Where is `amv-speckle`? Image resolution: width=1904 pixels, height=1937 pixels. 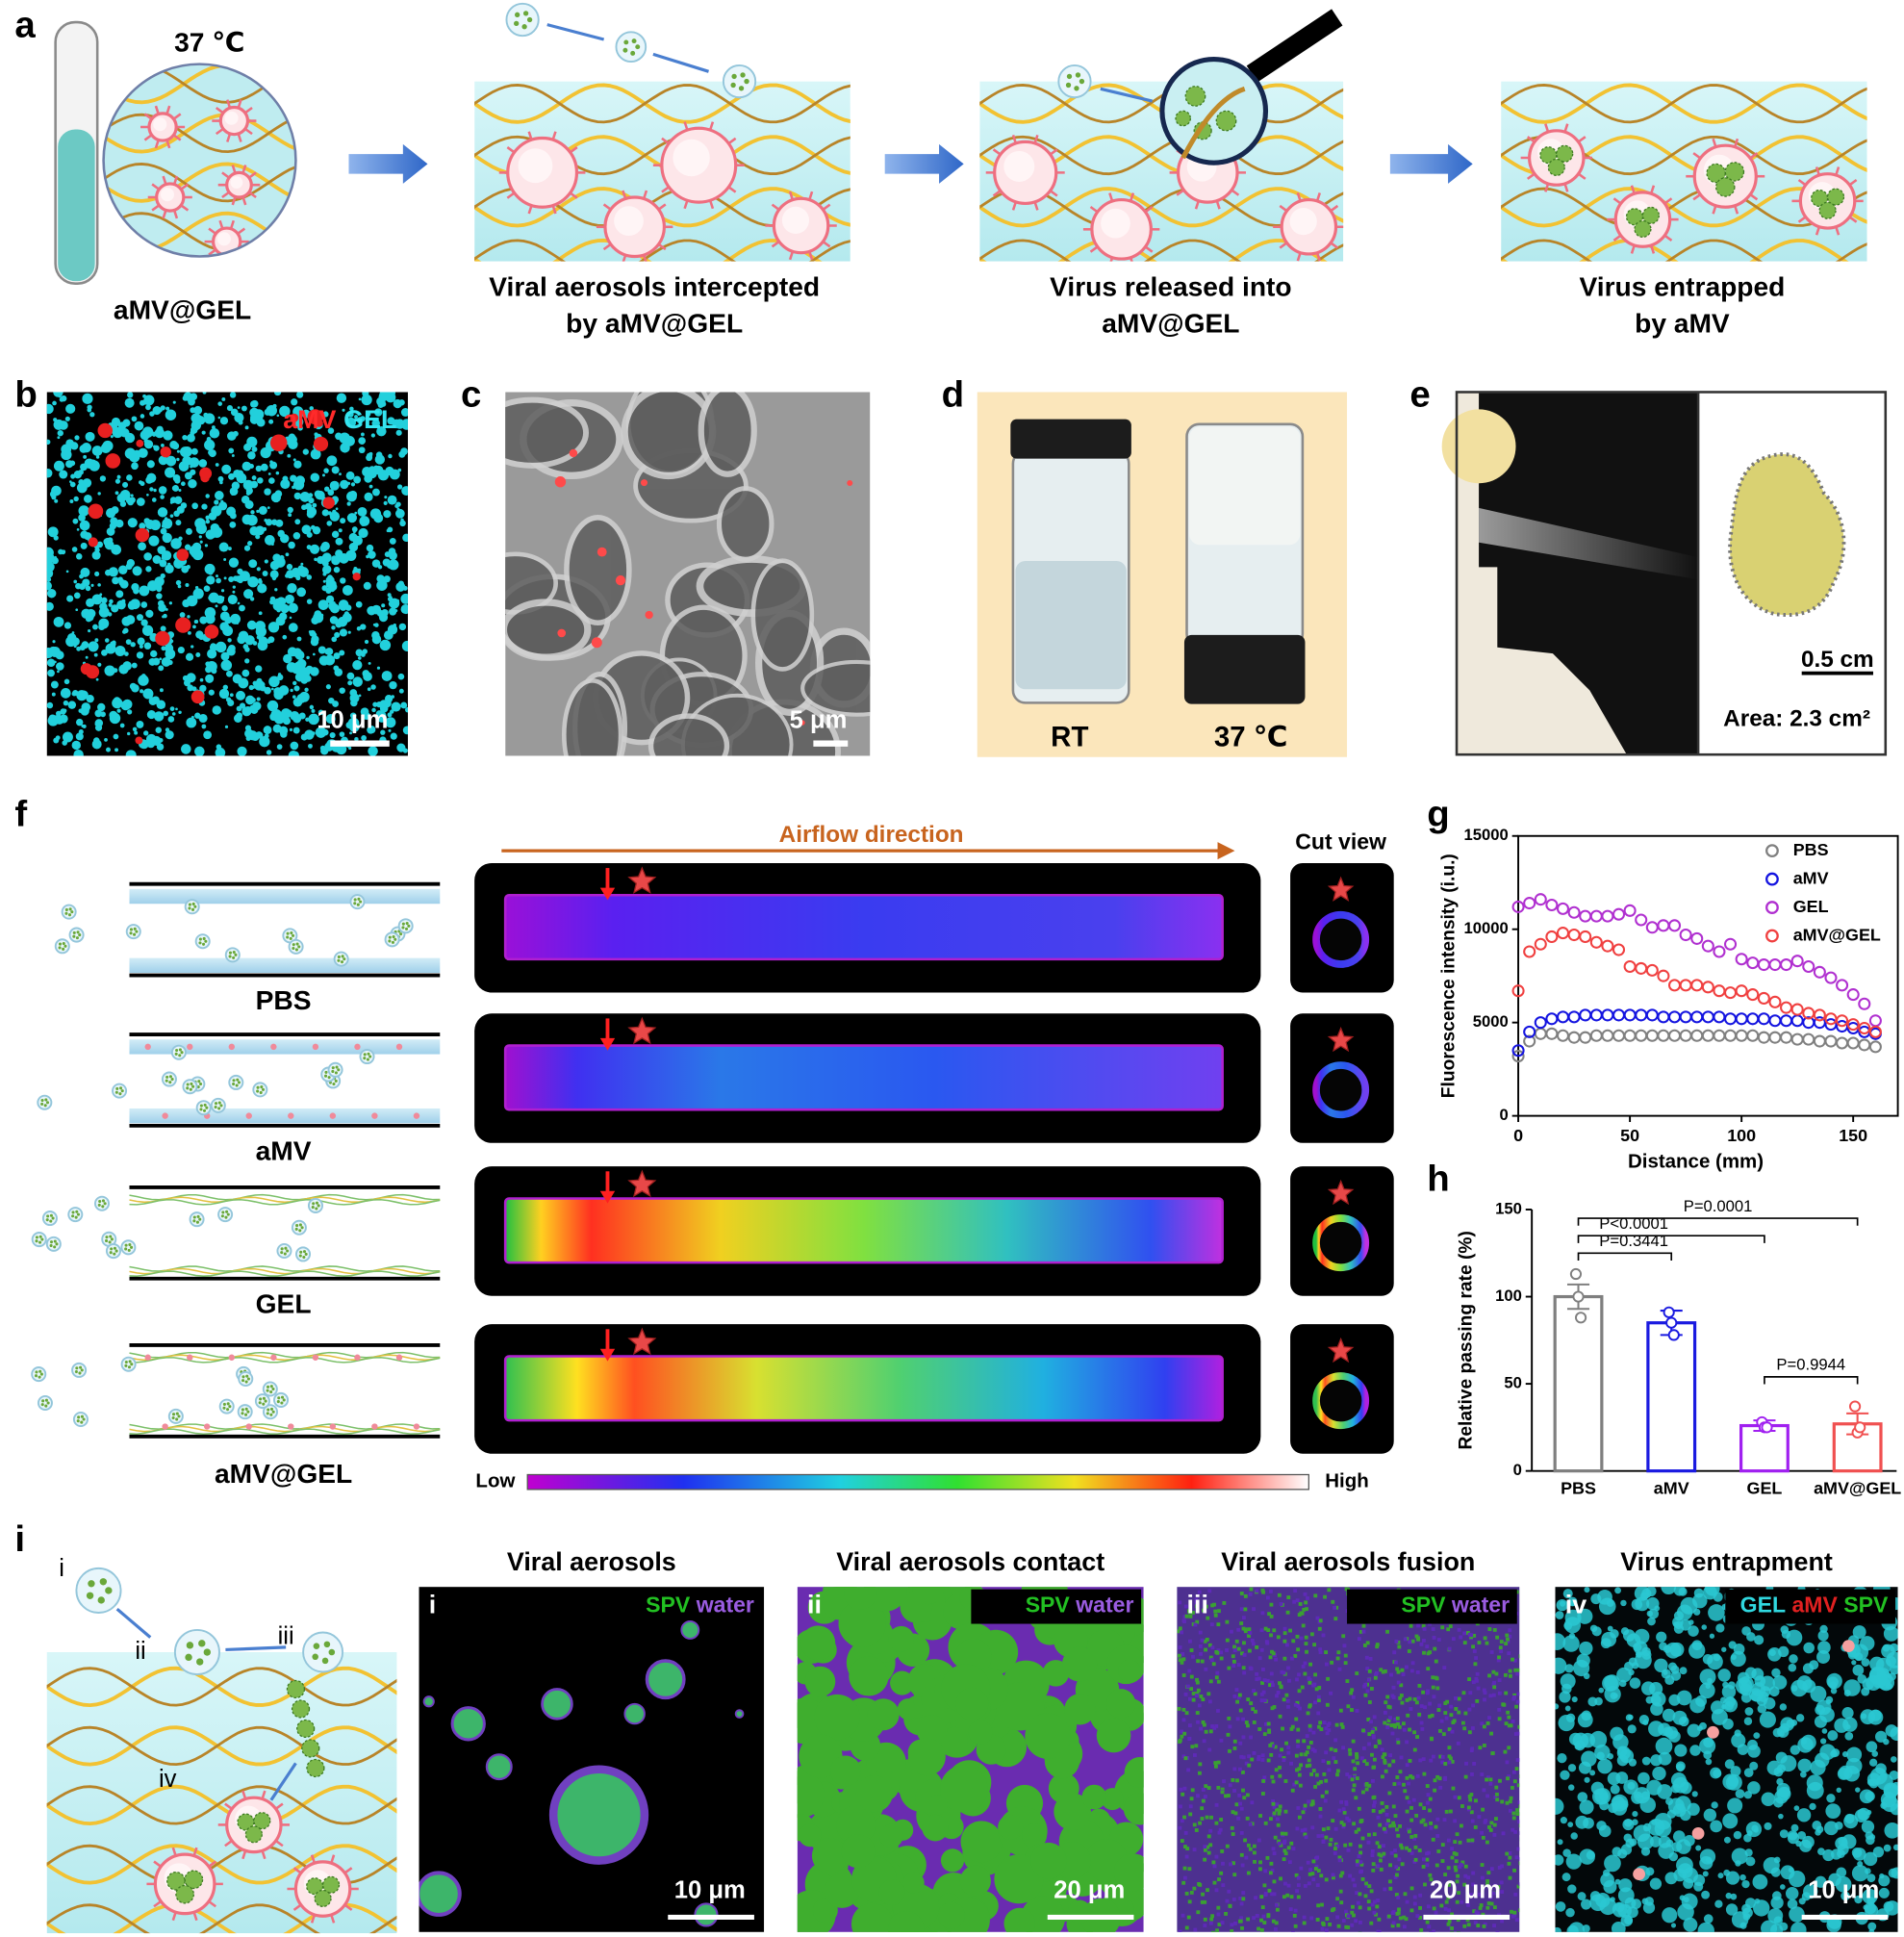 amv-speckle is located at coordinates (105, 430).